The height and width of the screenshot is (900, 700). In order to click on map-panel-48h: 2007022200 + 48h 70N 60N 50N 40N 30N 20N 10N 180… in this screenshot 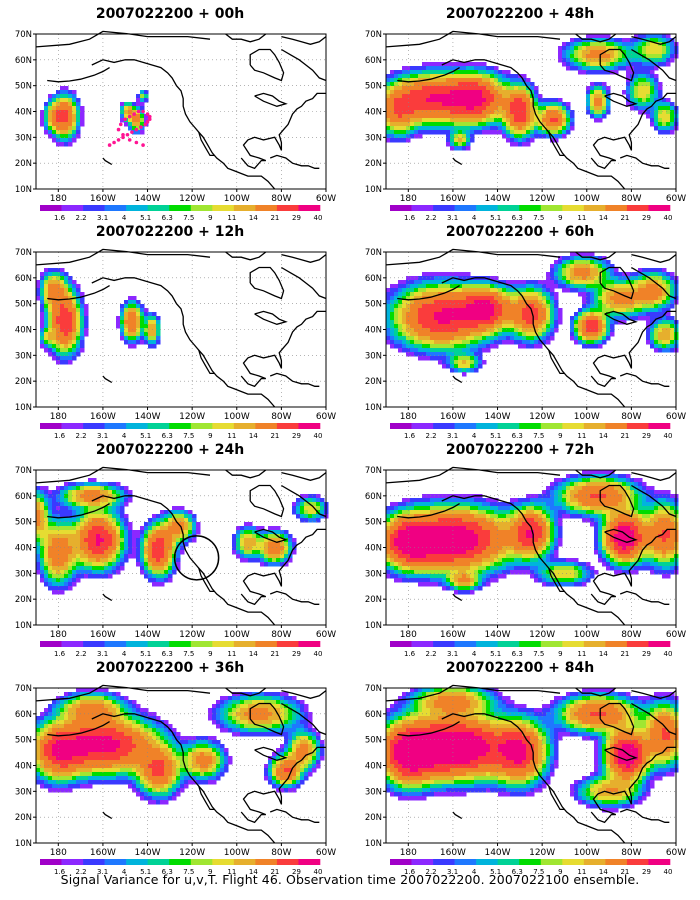, I will do `click(520, 112)`.